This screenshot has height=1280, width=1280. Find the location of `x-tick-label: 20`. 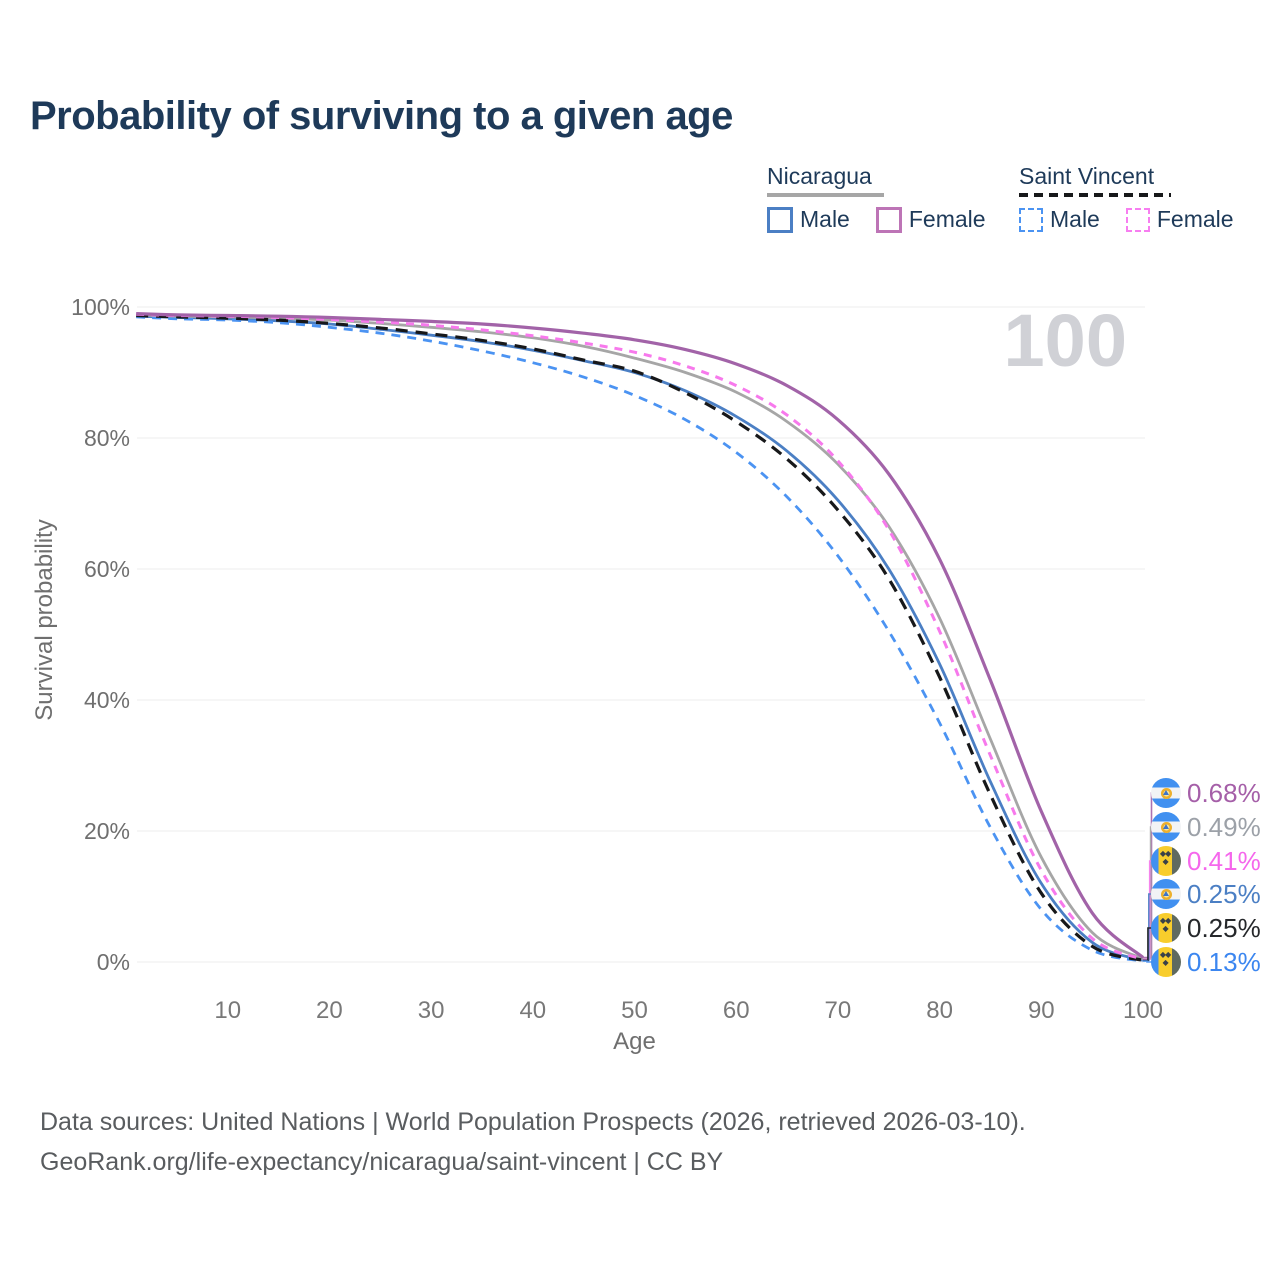

x-tick-label: 20 is located at coordinates (329, 1010).